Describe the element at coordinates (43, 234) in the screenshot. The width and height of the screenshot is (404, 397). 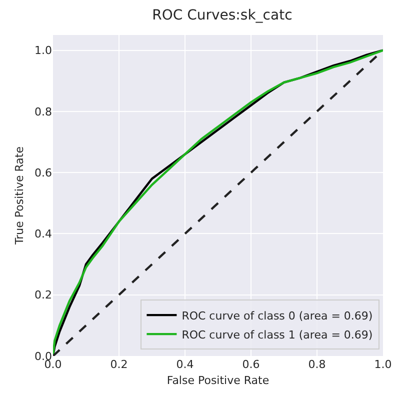
I see `y-tick-label: 0.4` at that location.